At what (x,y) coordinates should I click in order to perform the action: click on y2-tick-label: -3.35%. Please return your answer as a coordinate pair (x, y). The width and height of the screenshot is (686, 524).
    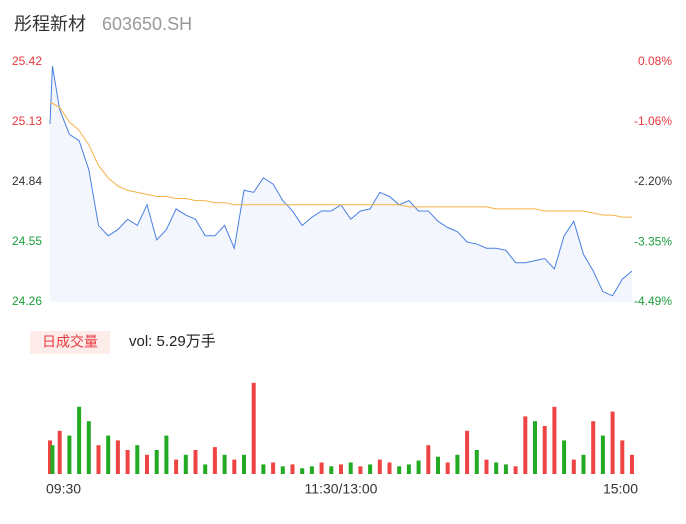
    Looking at the image, I should click on (653, 241).